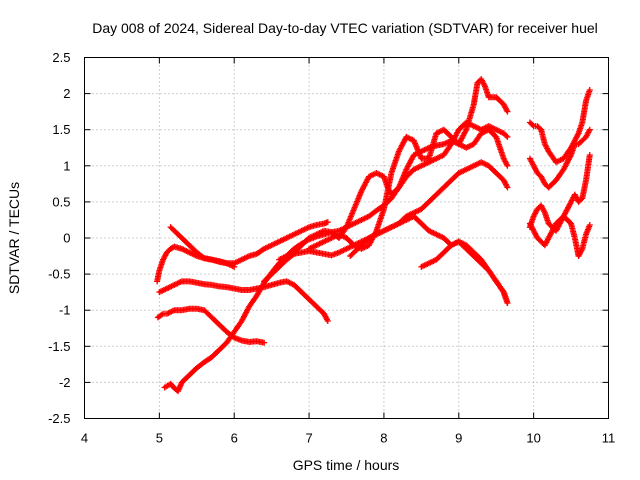  Describe the element at coordinates (66, 165) in the screenshot. I see `y-tick-label: 1` at that location.